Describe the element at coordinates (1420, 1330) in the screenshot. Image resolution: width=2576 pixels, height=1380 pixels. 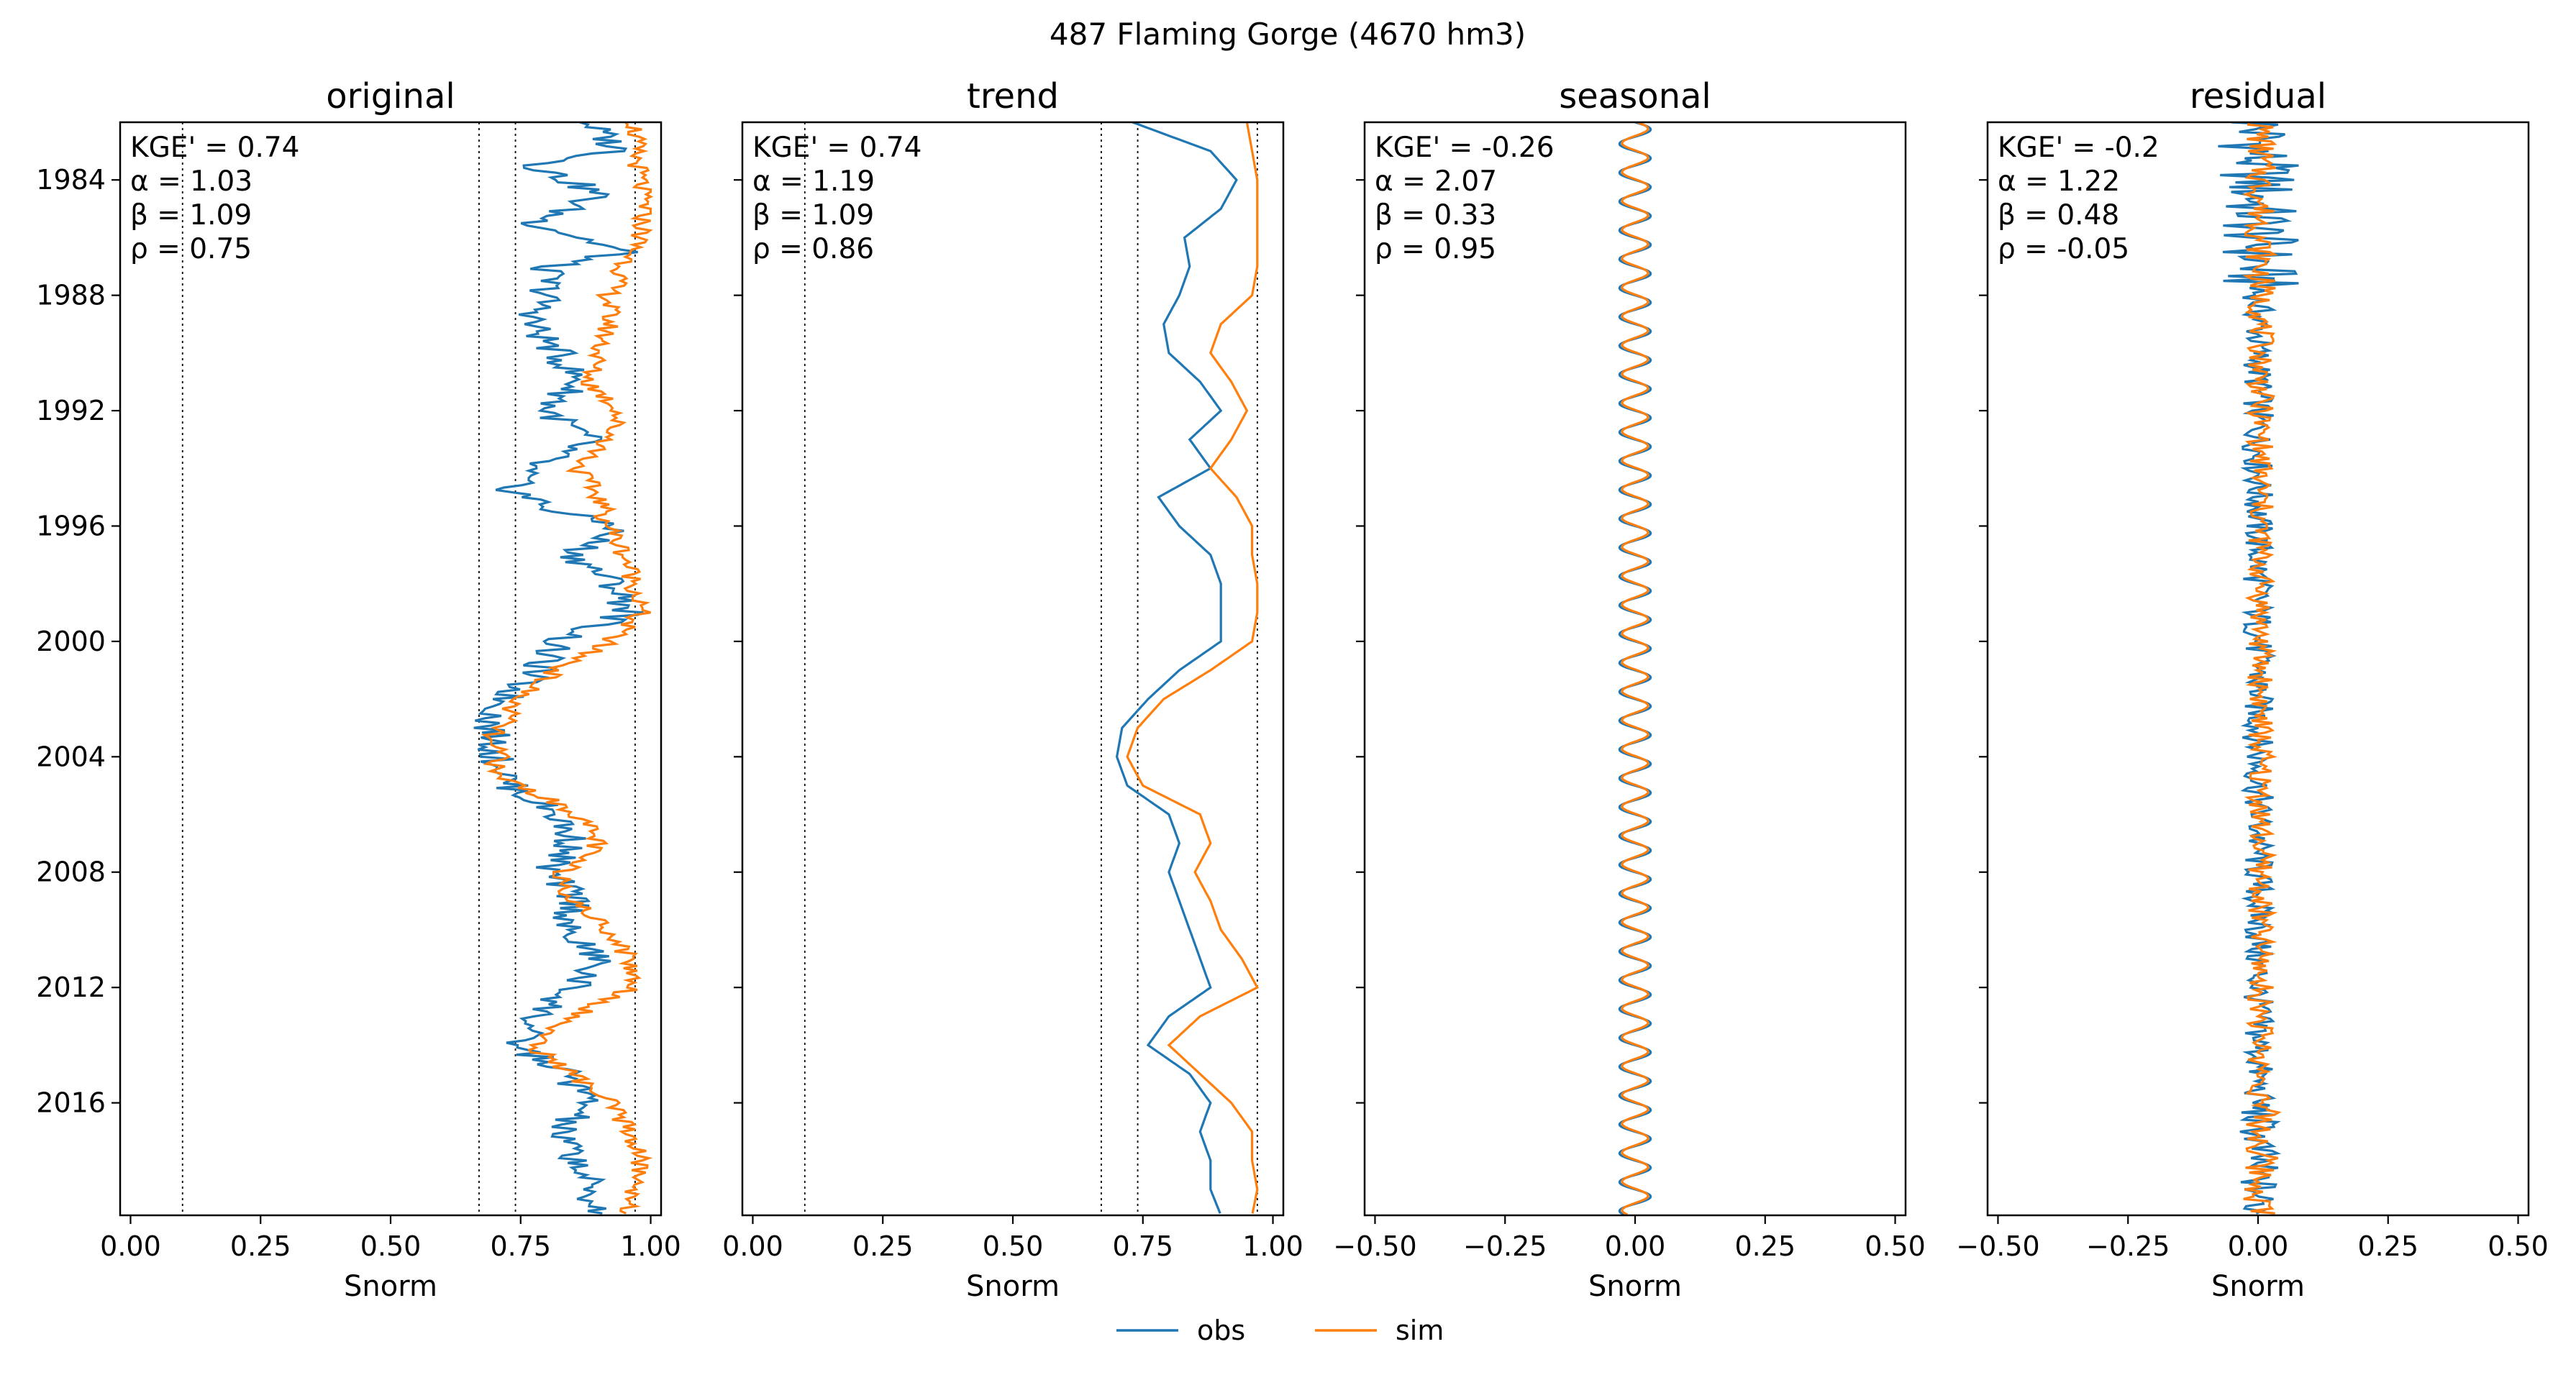
I see `legend-label-sim: sim` at that location.